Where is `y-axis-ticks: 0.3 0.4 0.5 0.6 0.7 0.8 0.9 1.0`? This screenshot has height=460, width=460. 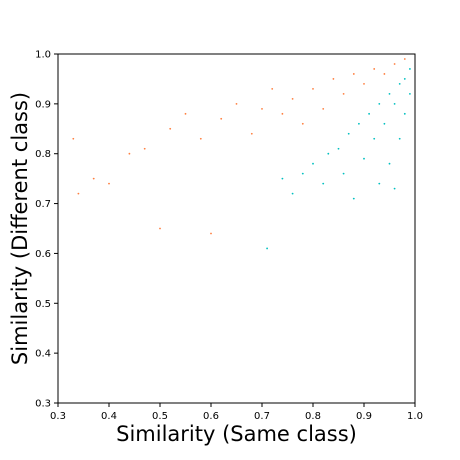
y-axis-ticks: 0.3 0.4 0.5 0.6 0.7 0.8 0.9 1.0 is located at coordinates (46, 230).